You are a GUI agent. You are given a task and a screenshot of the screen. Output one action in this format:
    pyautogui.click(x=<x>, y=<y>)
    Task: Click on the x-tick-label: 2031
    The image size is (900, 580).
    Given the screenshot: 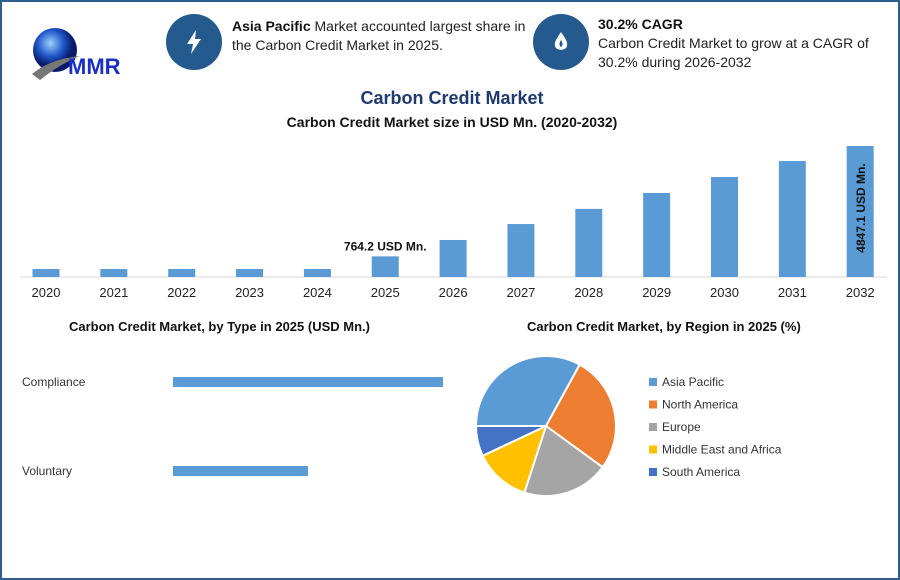 What is the action you would take?
    pyautogui.click(x=792, y=292)
    